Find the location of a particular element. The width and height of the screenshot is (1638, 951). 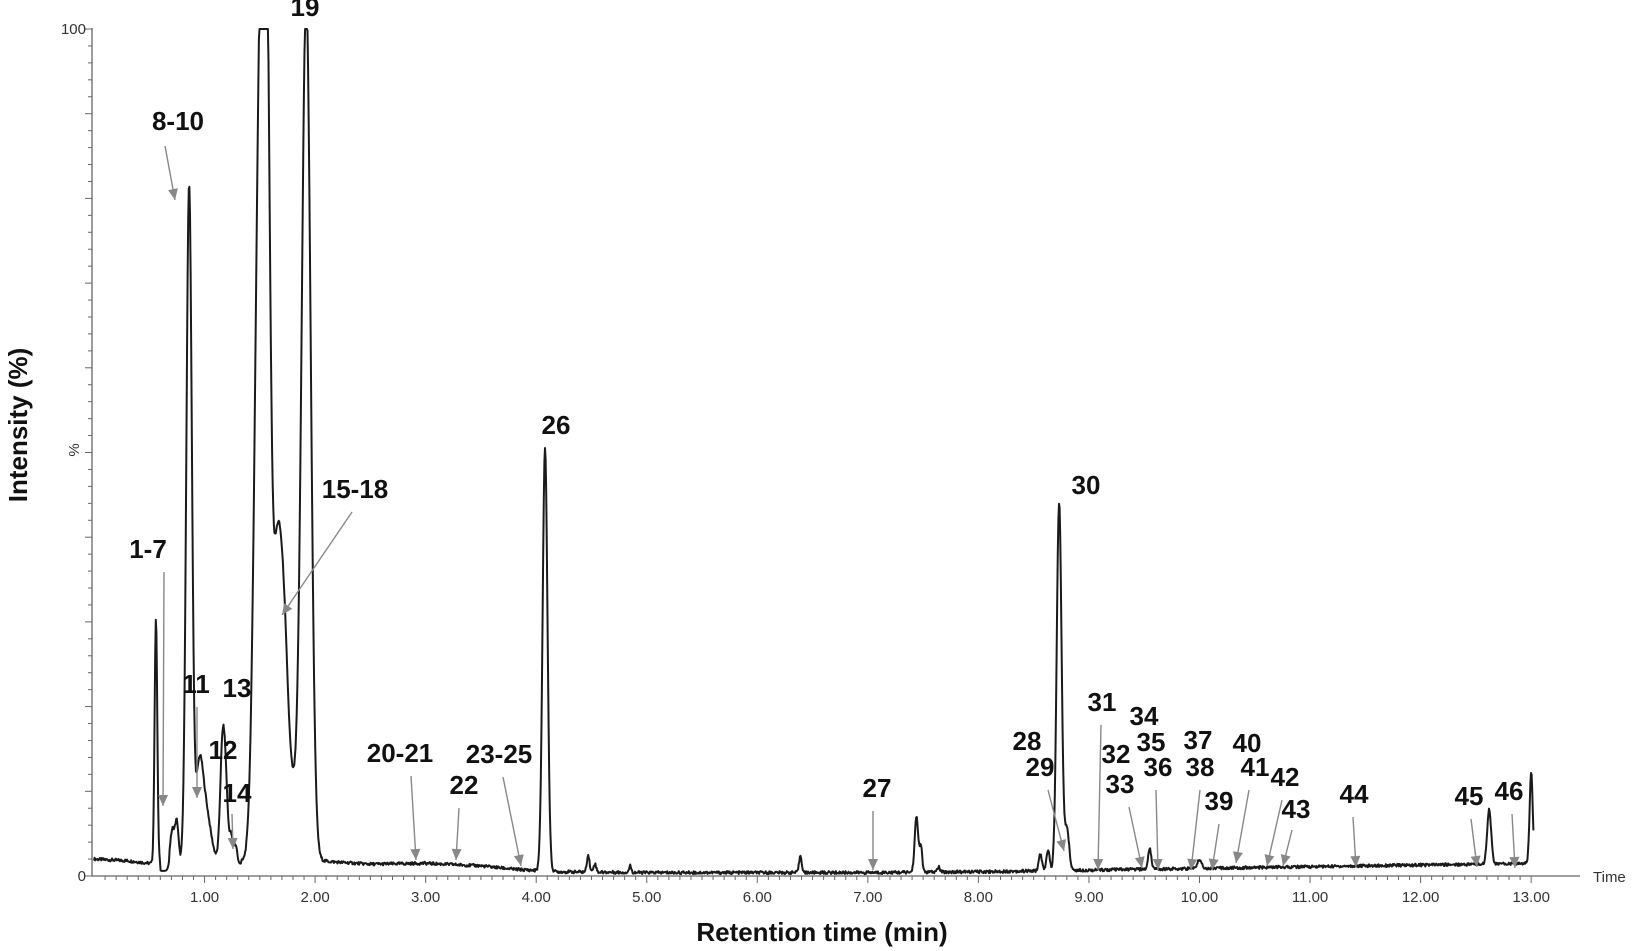

peak-label-29: 29 is located at coordinates (1046, 802).